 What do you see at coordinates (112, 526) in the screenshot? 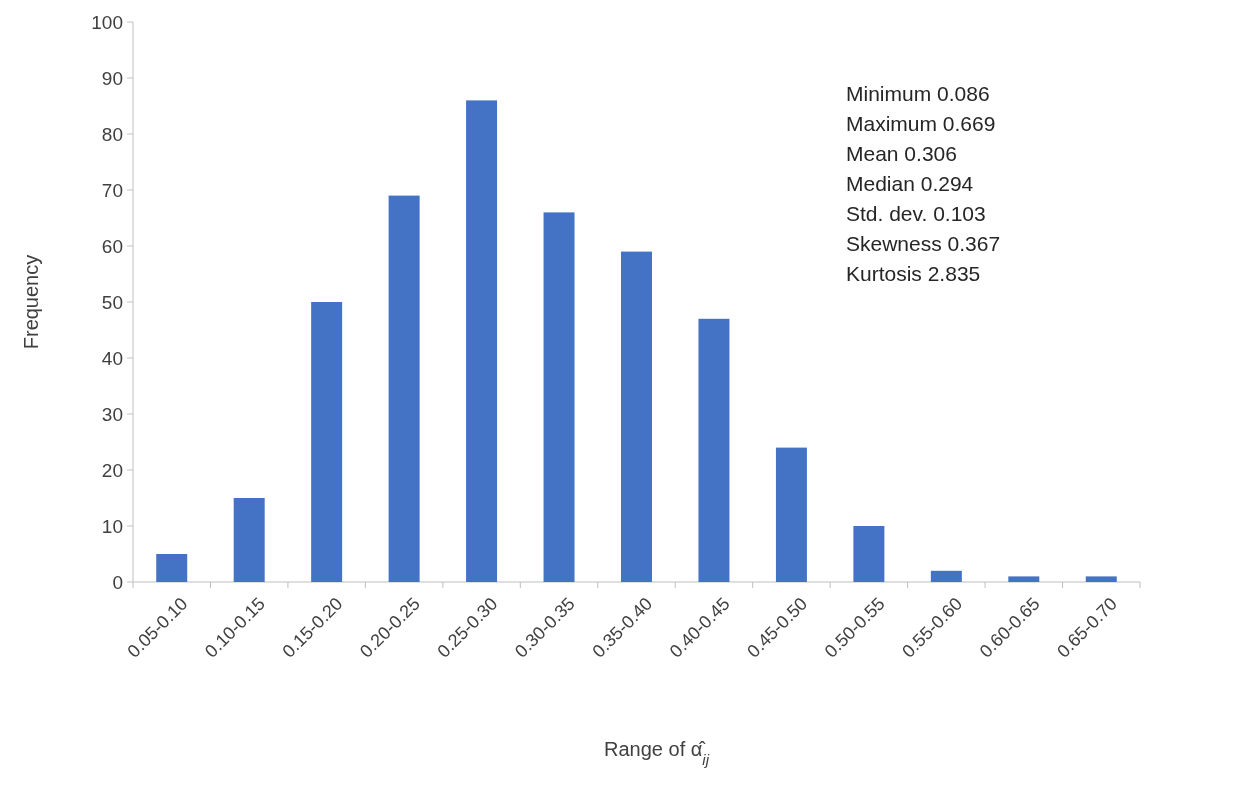
I see `y-tick-label: 10` at bounding box center [112, 526].